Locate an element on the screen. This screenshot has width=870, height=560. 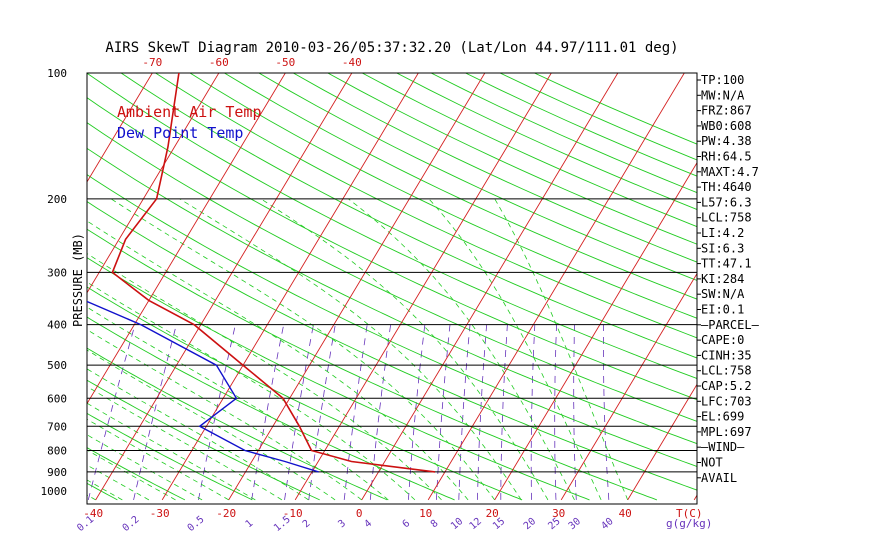
pressure-tick-label: 1000 is located at coordinates (54, 491).